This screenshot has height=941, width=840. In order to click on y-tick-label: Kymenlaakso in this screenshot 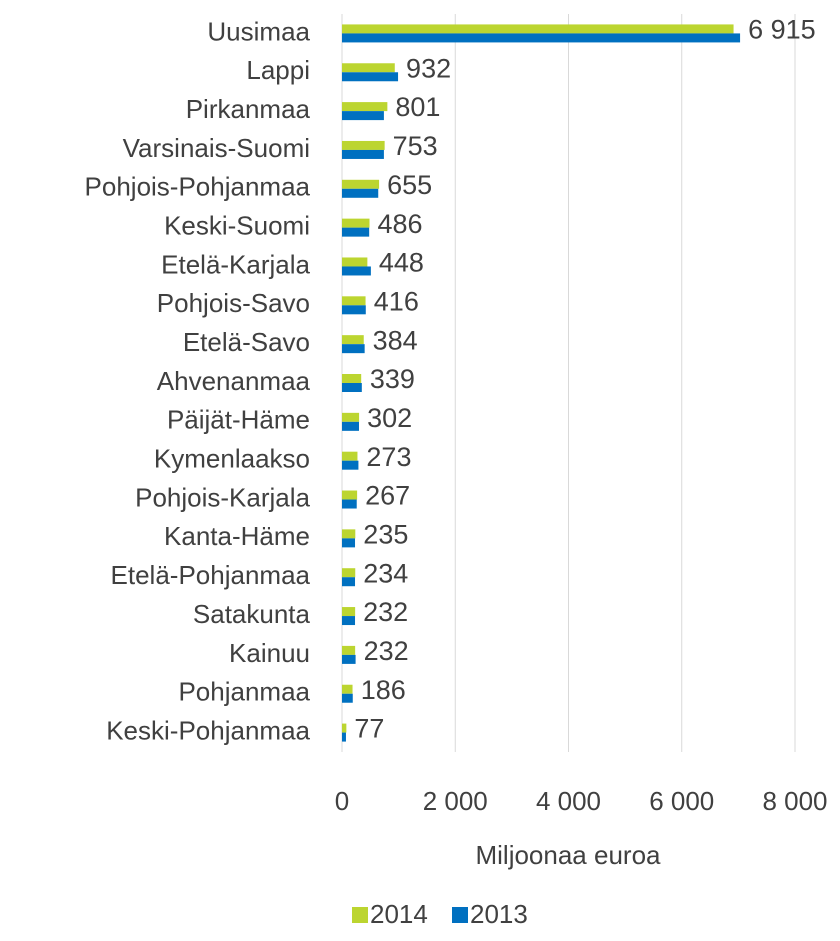, I will do `click(232, 459)`.